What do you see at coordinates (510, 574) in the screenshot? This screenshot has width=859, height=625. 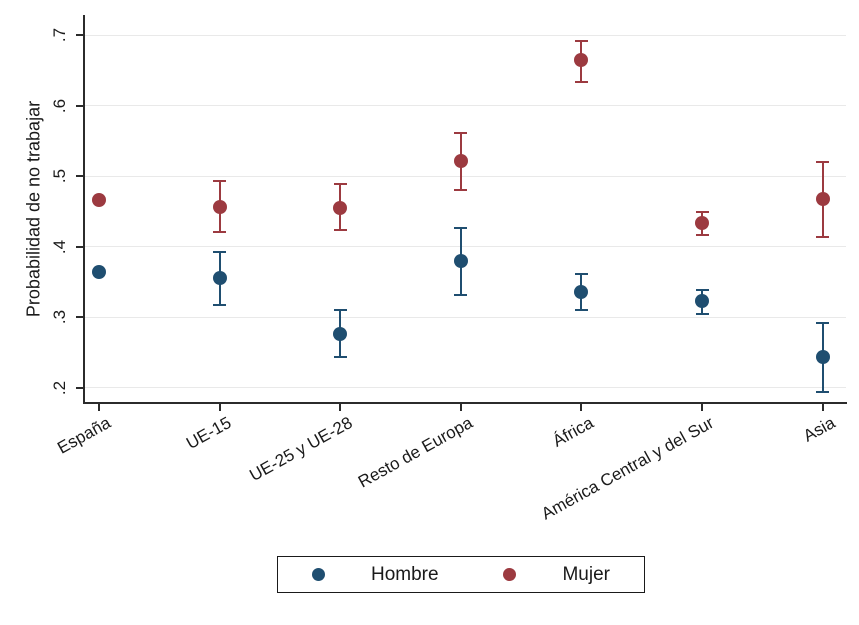 I see `mujer-marker-icon` at bounding box center [510, 574].